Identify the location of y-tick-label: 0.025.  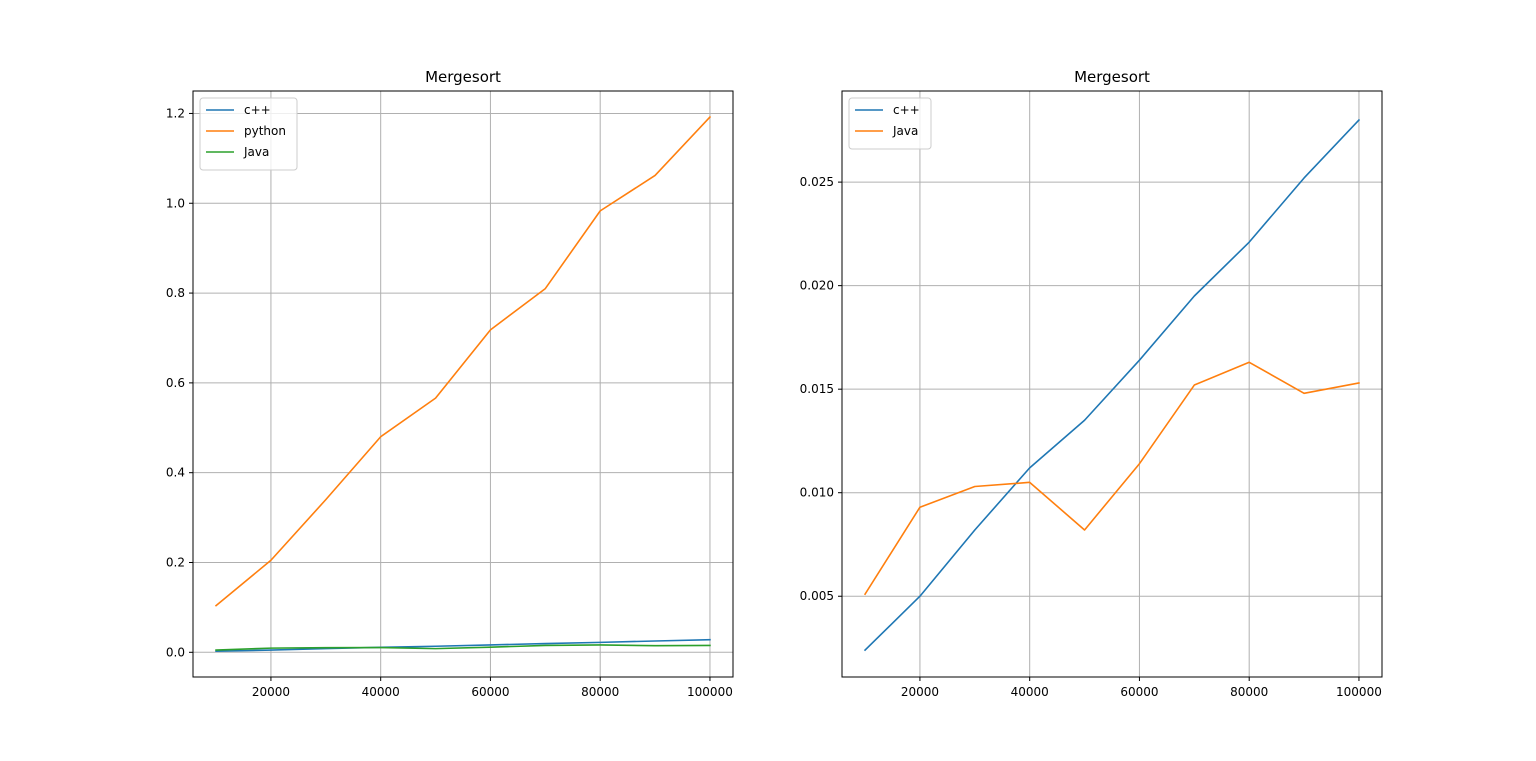
(817, 182).